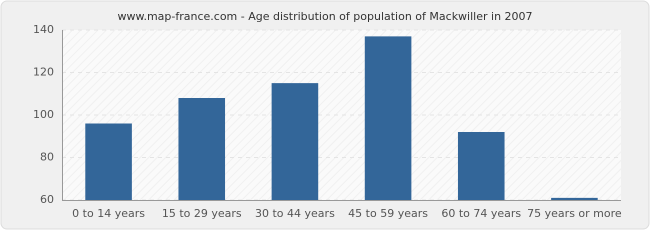  Describe the element at coordinates (574, 213) in the screenshot. I see `x-tick-label: 75 years or more` at that location.